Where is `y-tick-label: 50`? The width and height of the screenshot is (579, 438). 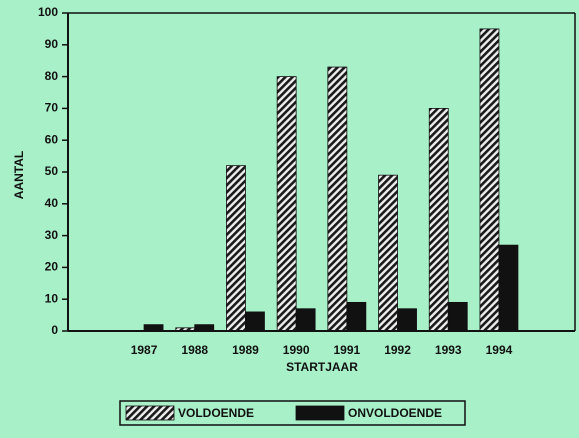
y-tick-label: 50 is located at coordinates (52, 171).